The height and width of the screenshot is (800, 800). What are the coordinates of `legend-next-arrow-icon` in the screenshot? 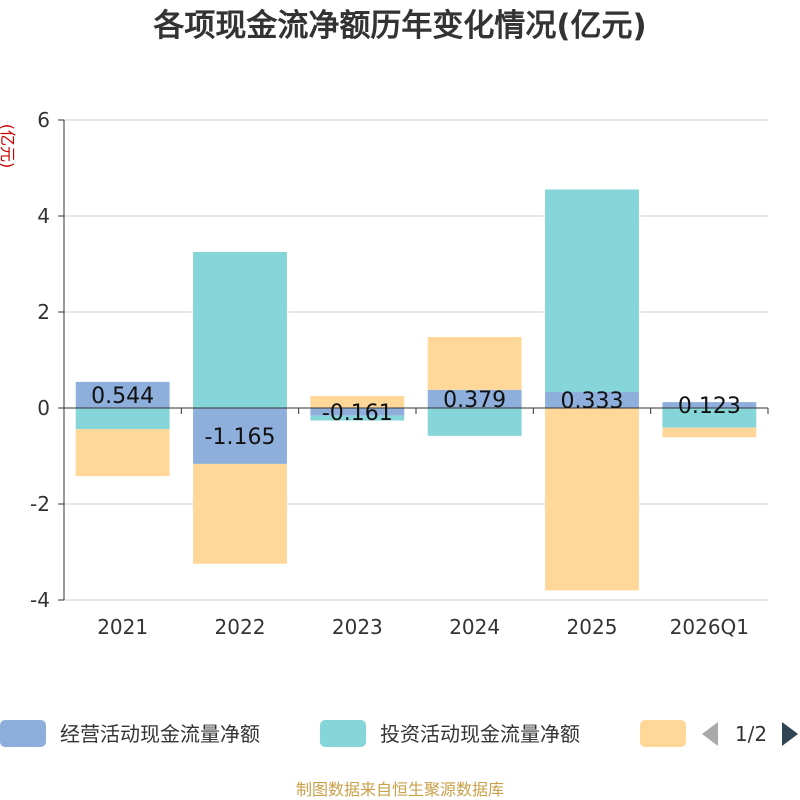 It's located at (790, 734).